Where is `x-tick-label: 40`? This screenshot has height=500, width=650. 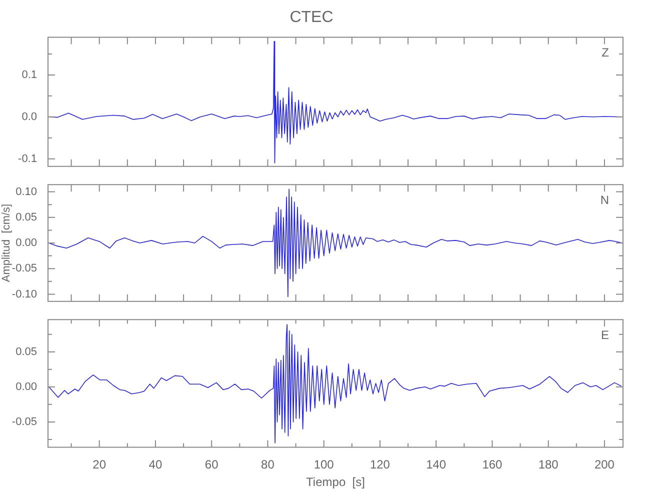 x-tick-label: 40 is located at coordinates (155, 465).